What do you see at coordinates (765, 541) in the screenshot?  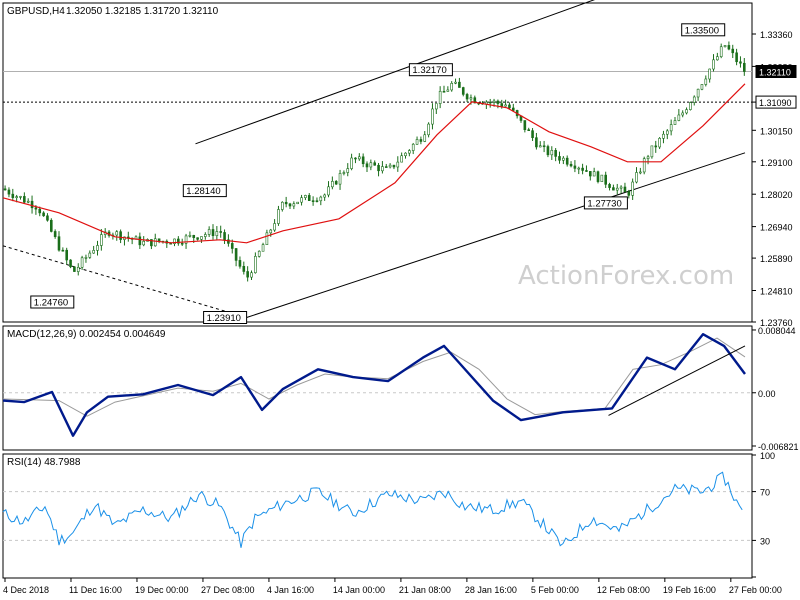 I see `rsi-y-tick-label: 30` at bounding box center [765, 541].